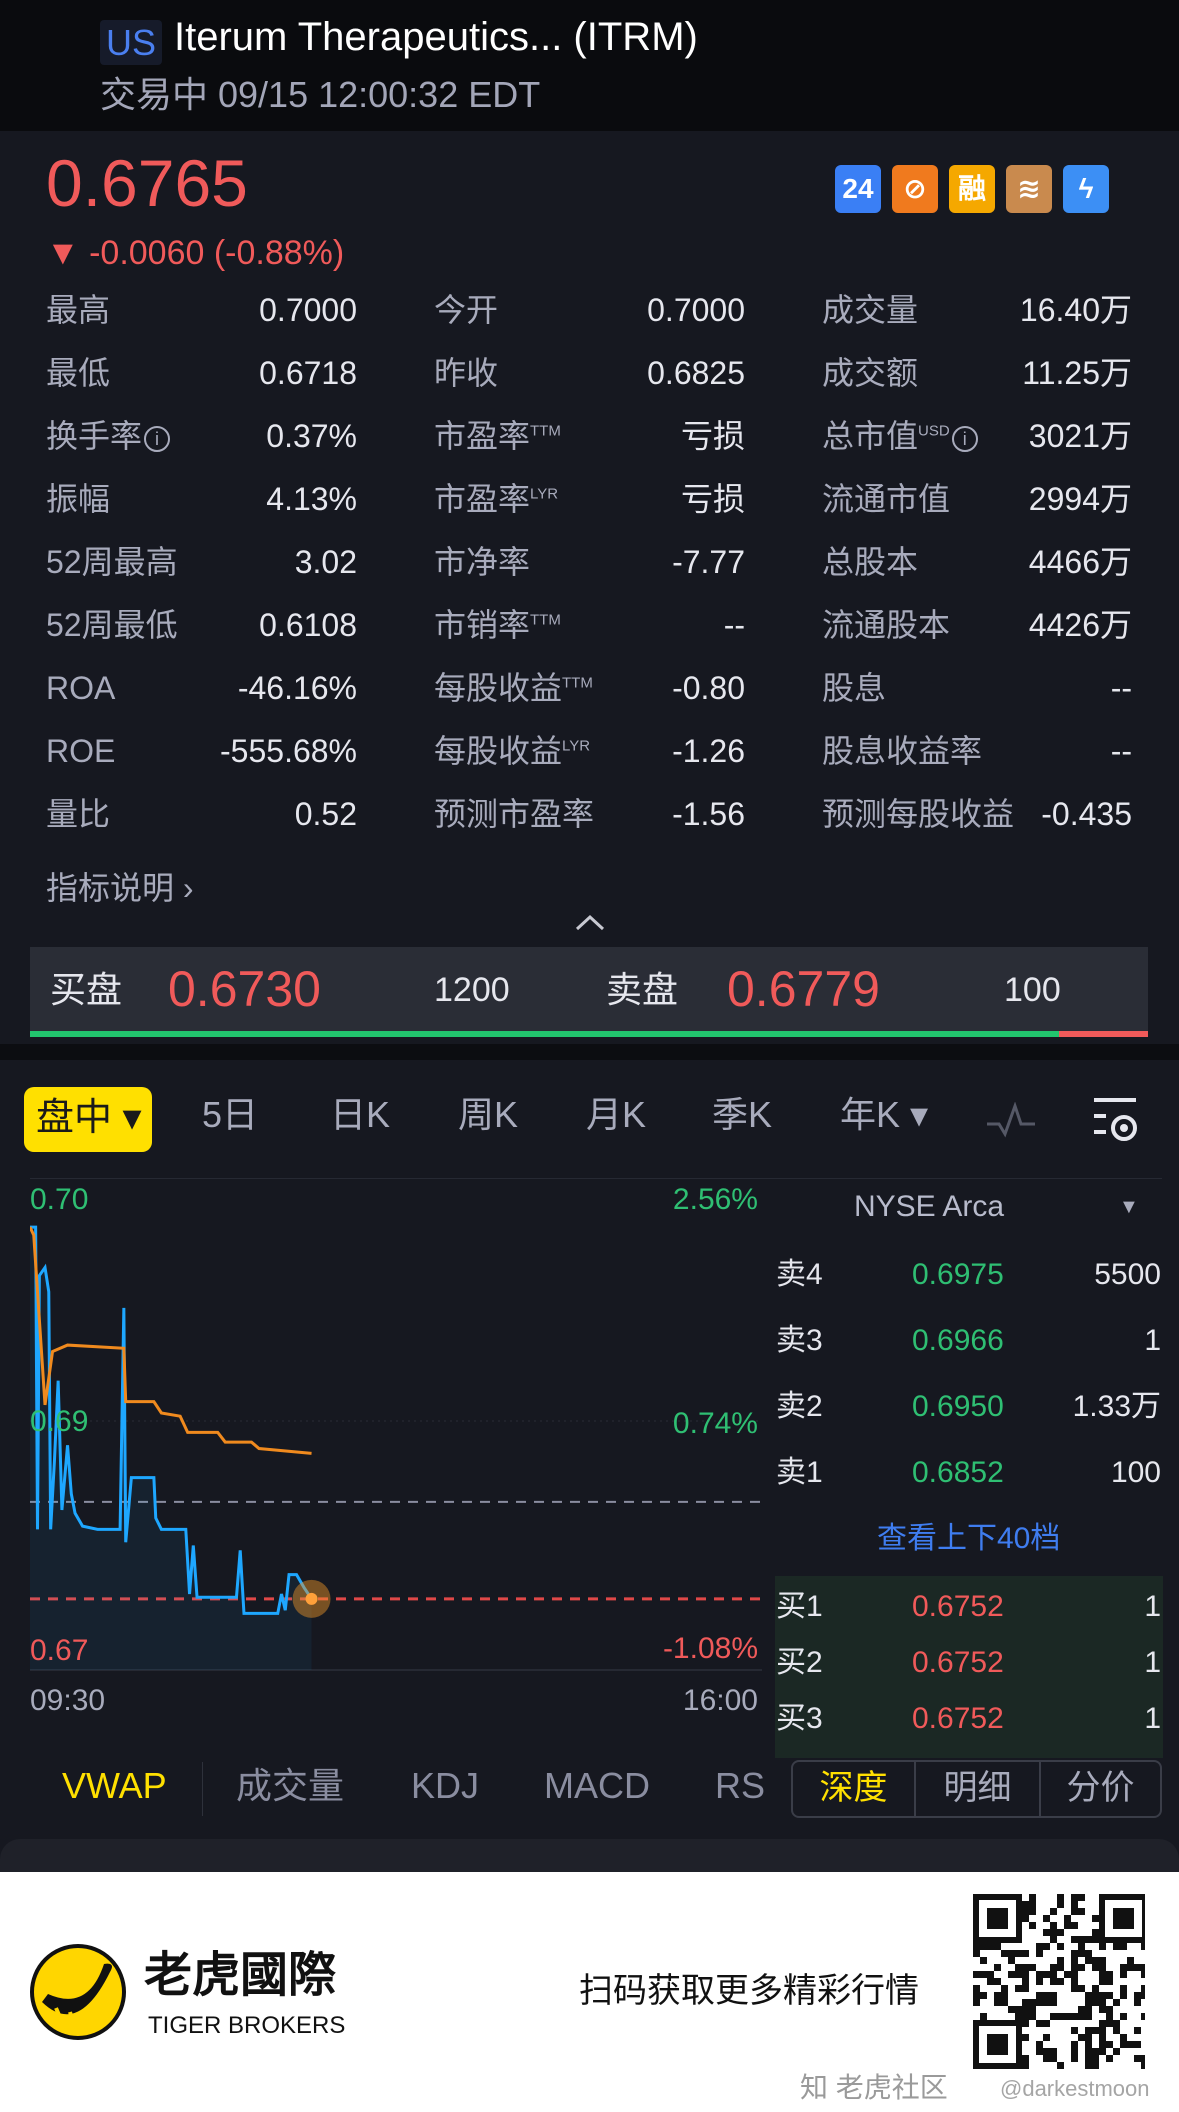  What do you see at coordinates (1075, 310) in the screenshot?
I see `stat-value: 16.40万` at bounding box center [1075, 310].